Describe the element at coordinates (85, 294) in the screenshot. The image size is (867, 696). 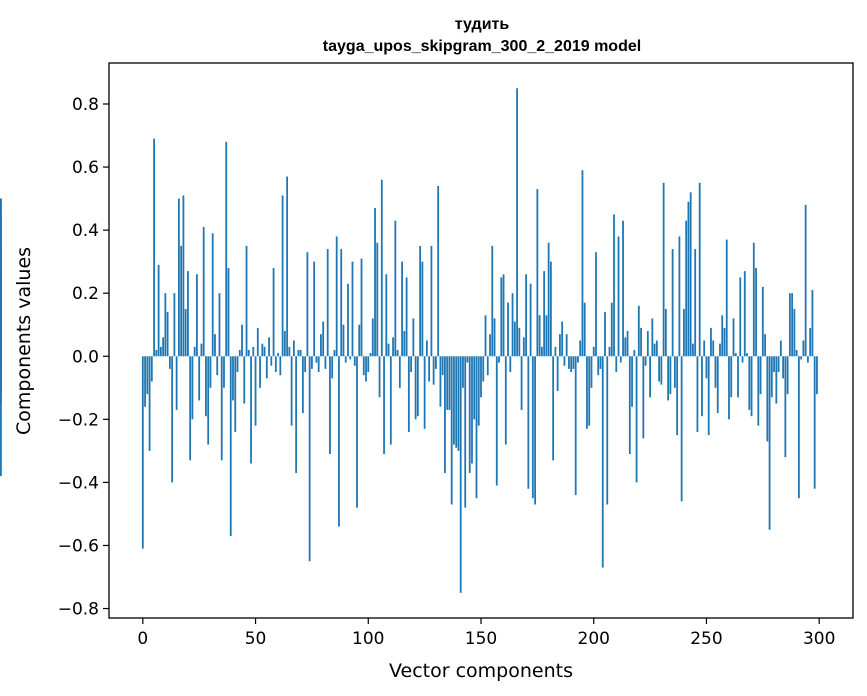
I see `y-tick-label: 0.2` at that location.